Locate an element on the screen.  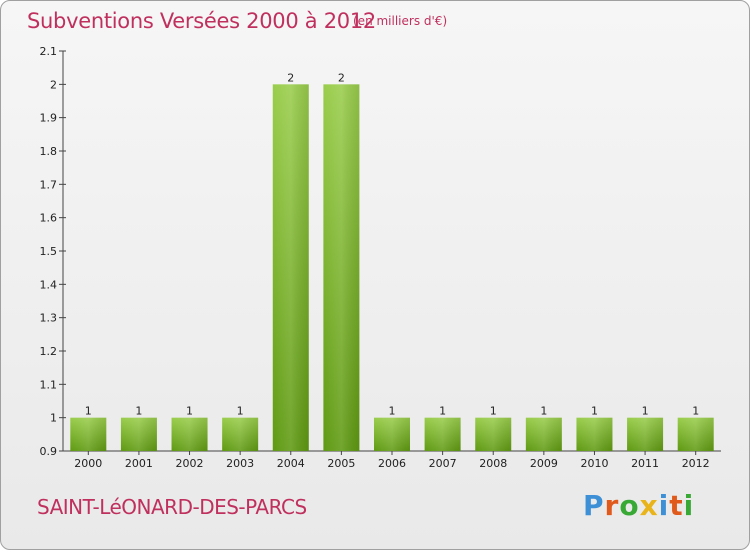
x-tick-label: 2008 is located at coordinates (493, 463).